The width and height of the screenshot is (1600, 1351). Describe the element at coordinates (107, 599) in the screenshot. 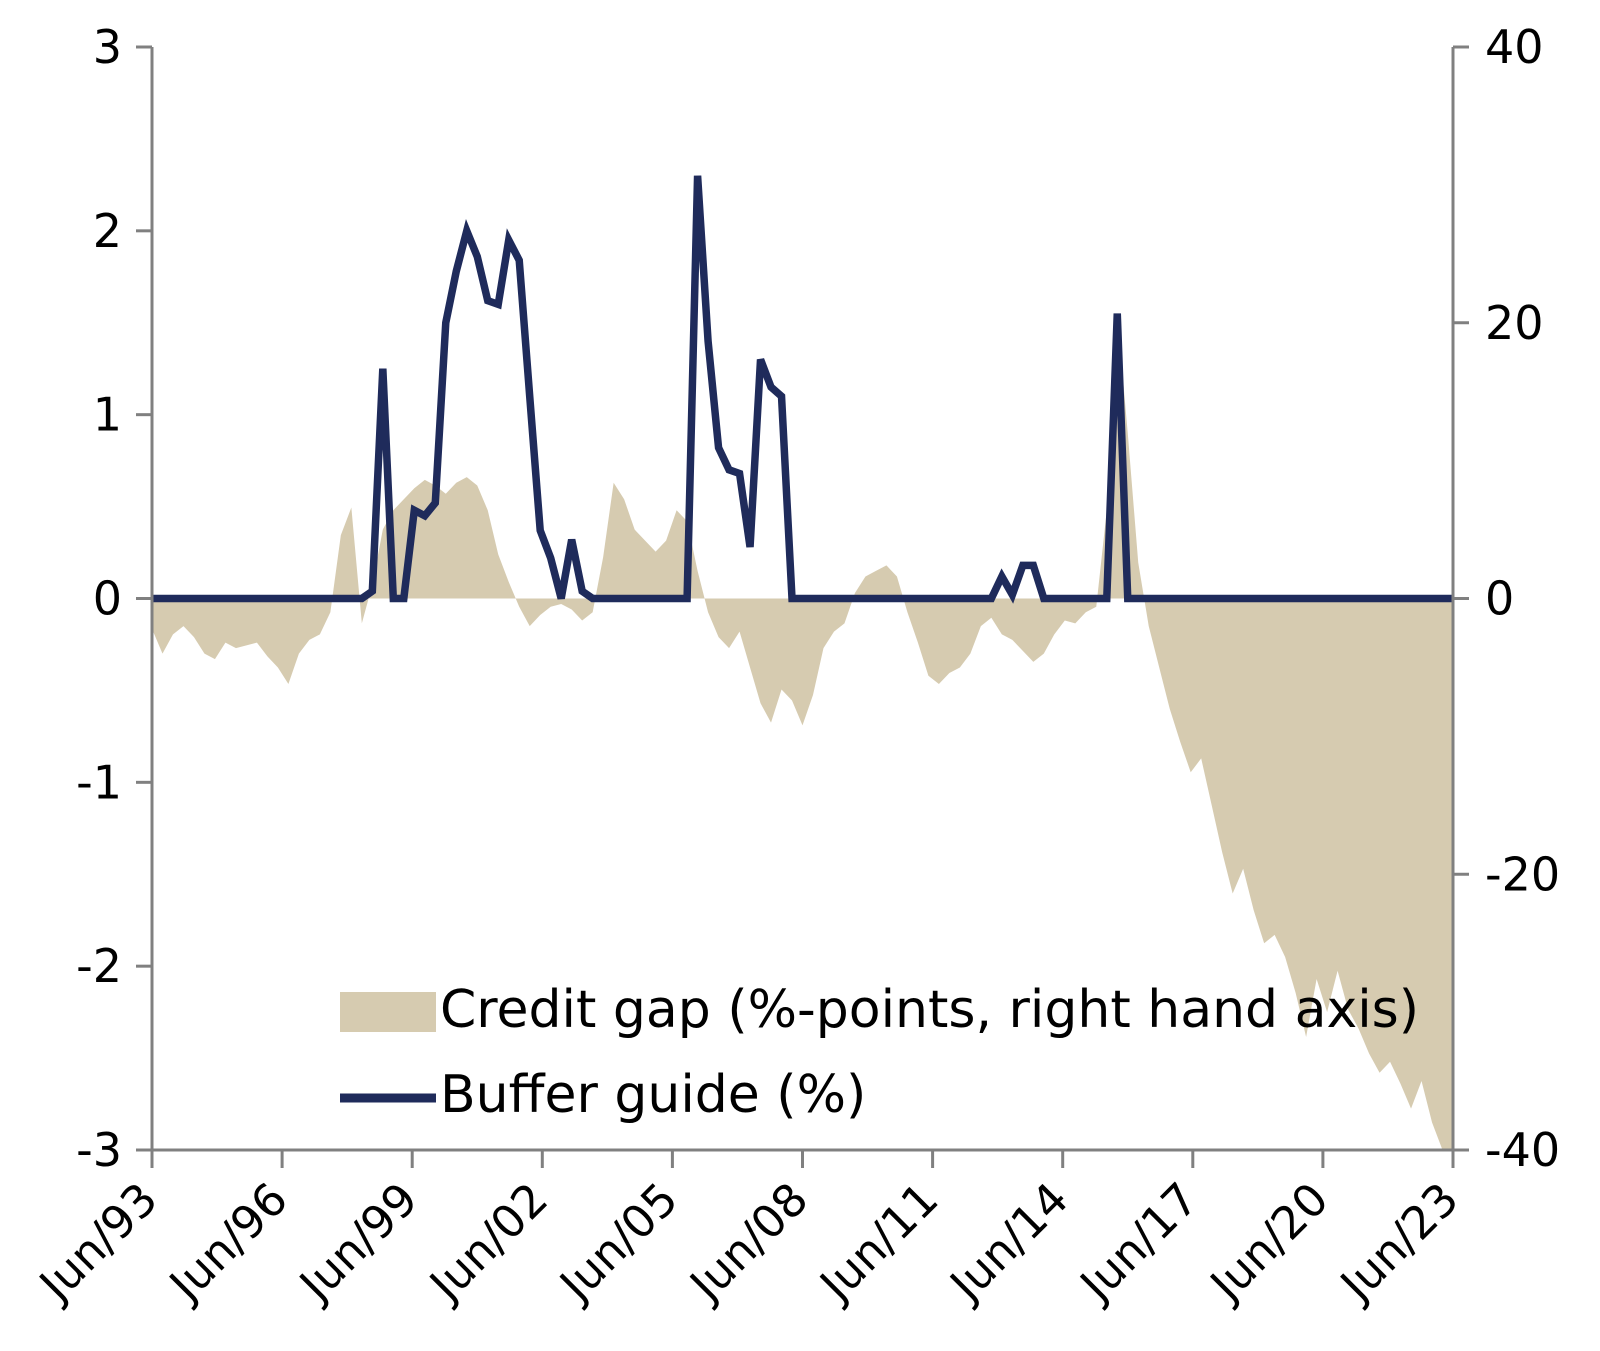

I see `left-axis-tick-label: 0` at that location.